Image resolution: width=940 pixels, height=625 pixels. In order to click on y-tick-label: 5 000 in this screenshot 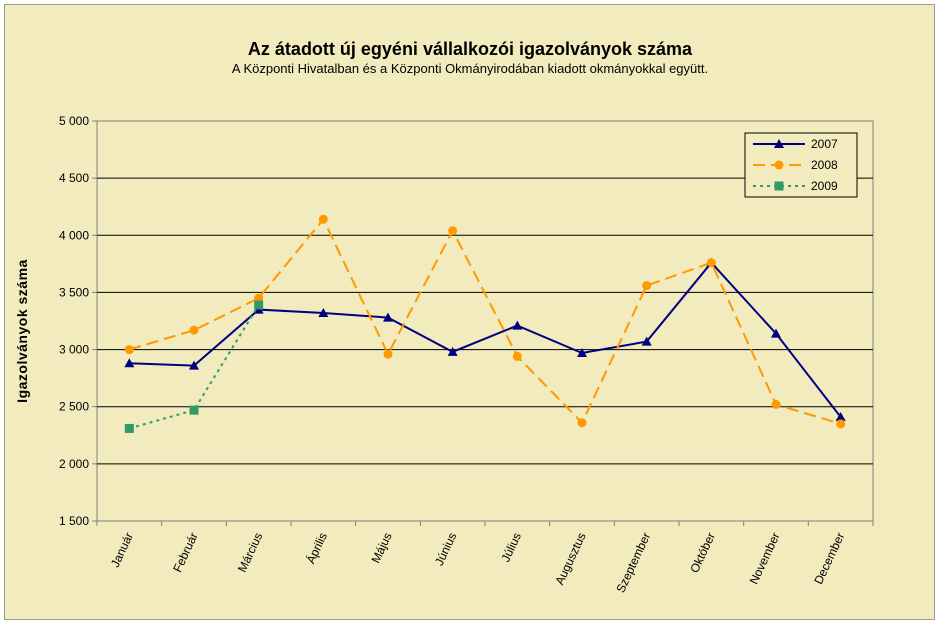, I will do `click(74, 121)`.